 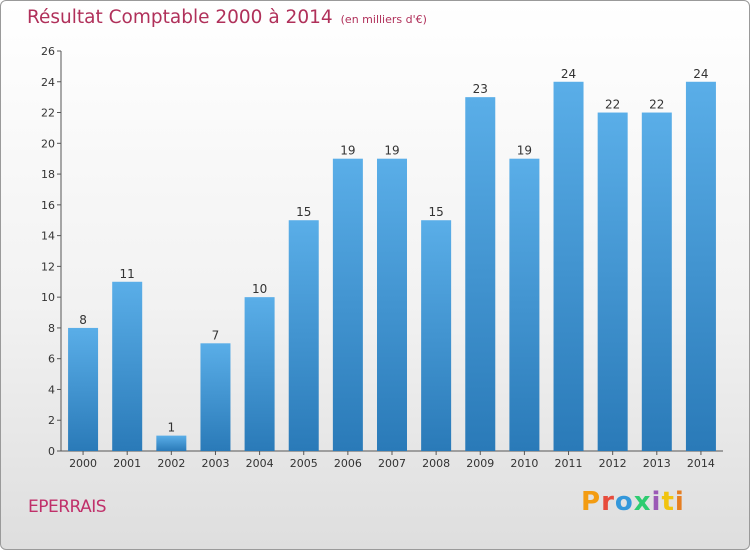 I want to click on y-tick-label: 16, so click(x=48, y=205).